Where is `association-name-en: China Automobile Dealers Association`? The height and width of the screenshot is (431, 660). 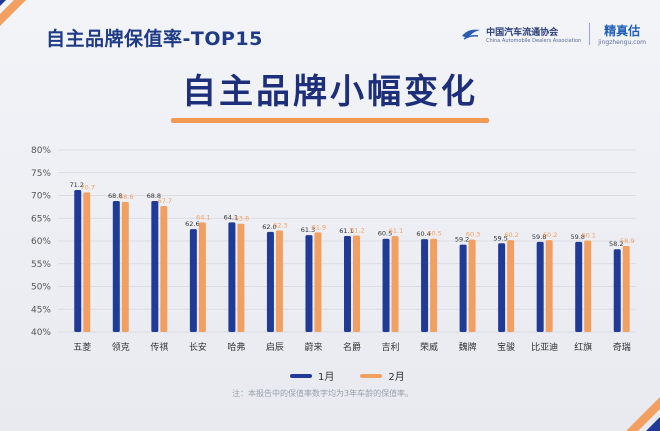
association-name-en: China Automobile Dealers Association is located at coordinates (534, 40).